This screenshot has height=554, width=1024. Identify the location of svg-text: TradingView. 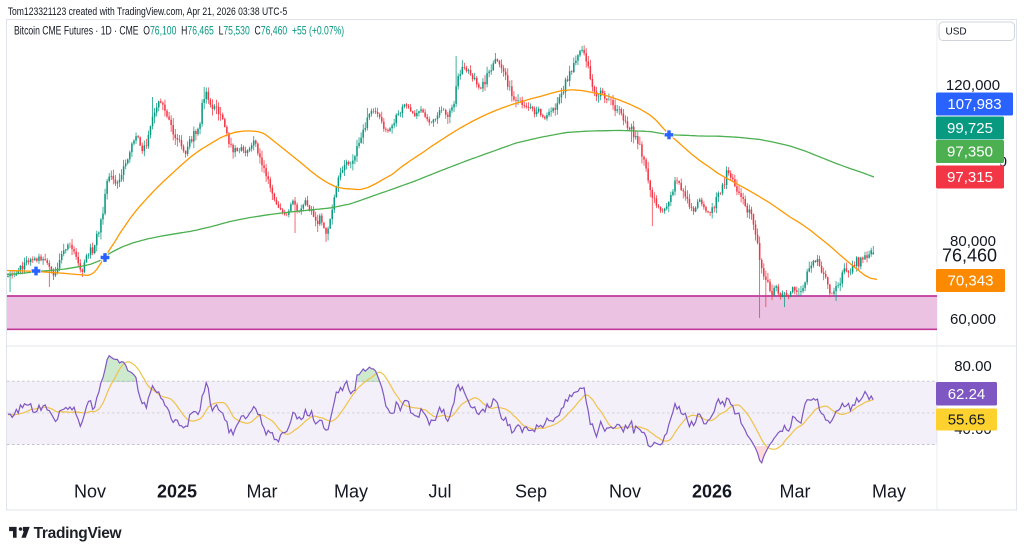
(78, 533).